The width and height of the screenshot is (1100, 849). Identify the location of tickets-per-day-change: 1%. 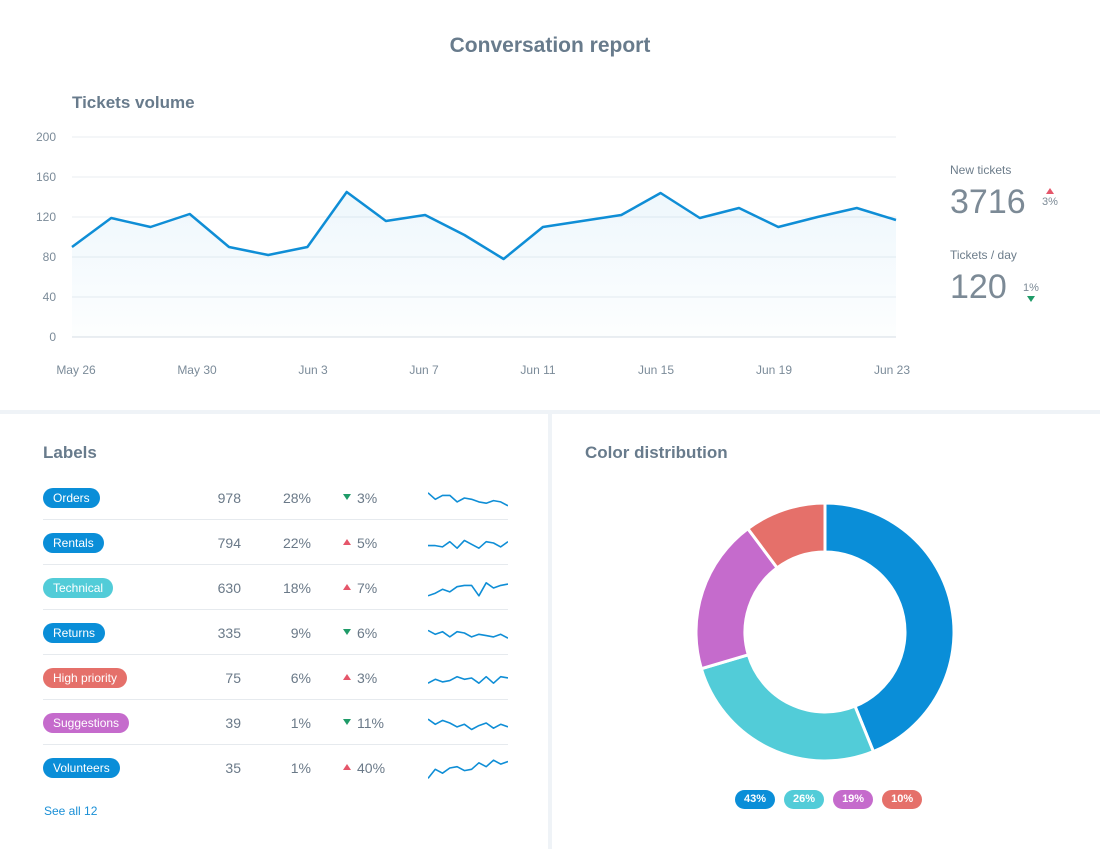
(1031, 292).